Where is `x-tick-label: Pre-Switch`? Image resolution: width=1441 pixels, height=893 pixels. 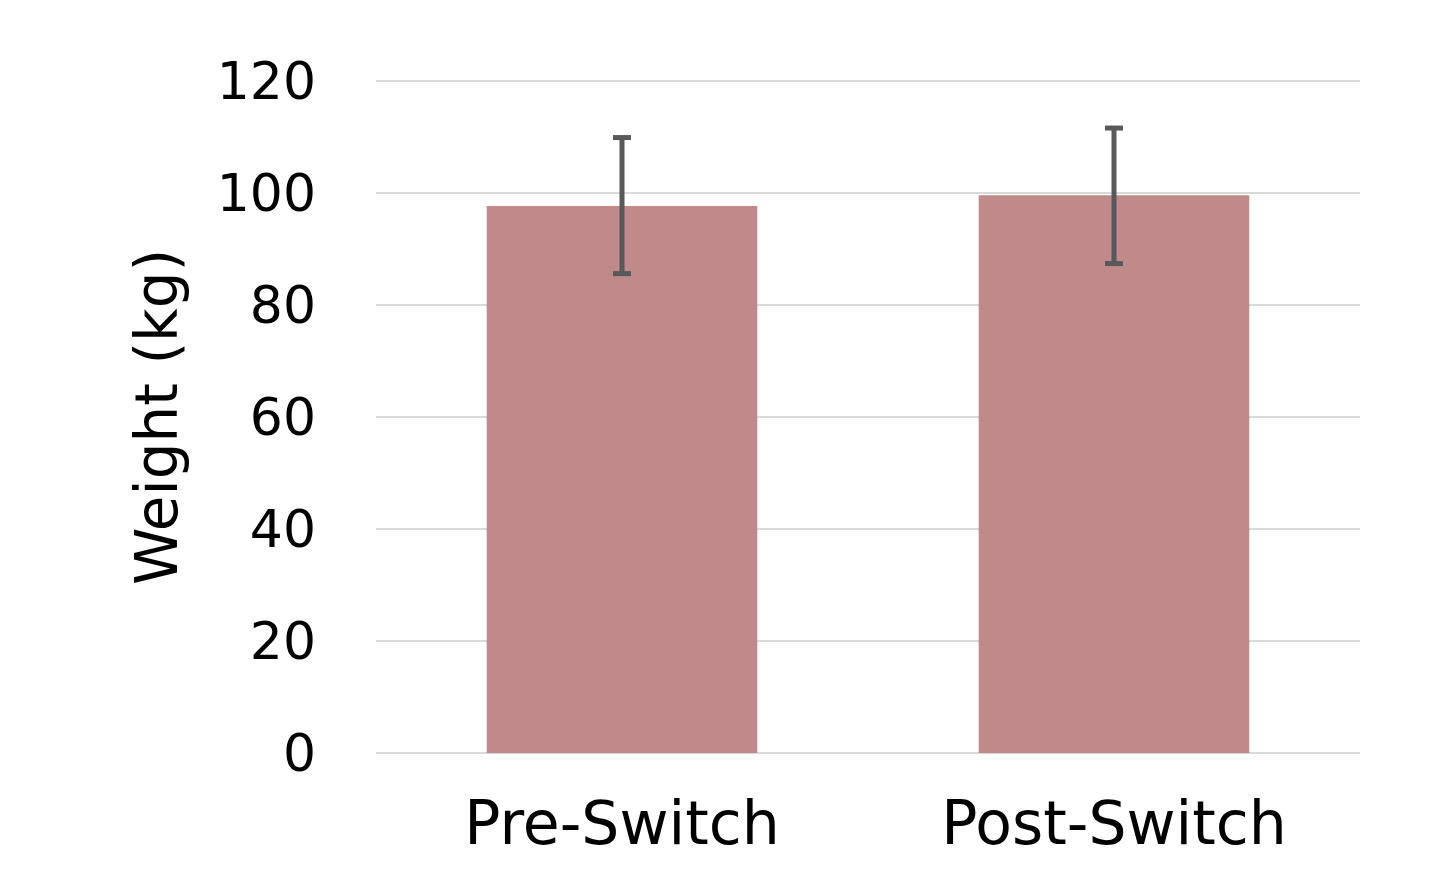 x-tick-label: Pre-Switch is located at coordinates (622, 823).